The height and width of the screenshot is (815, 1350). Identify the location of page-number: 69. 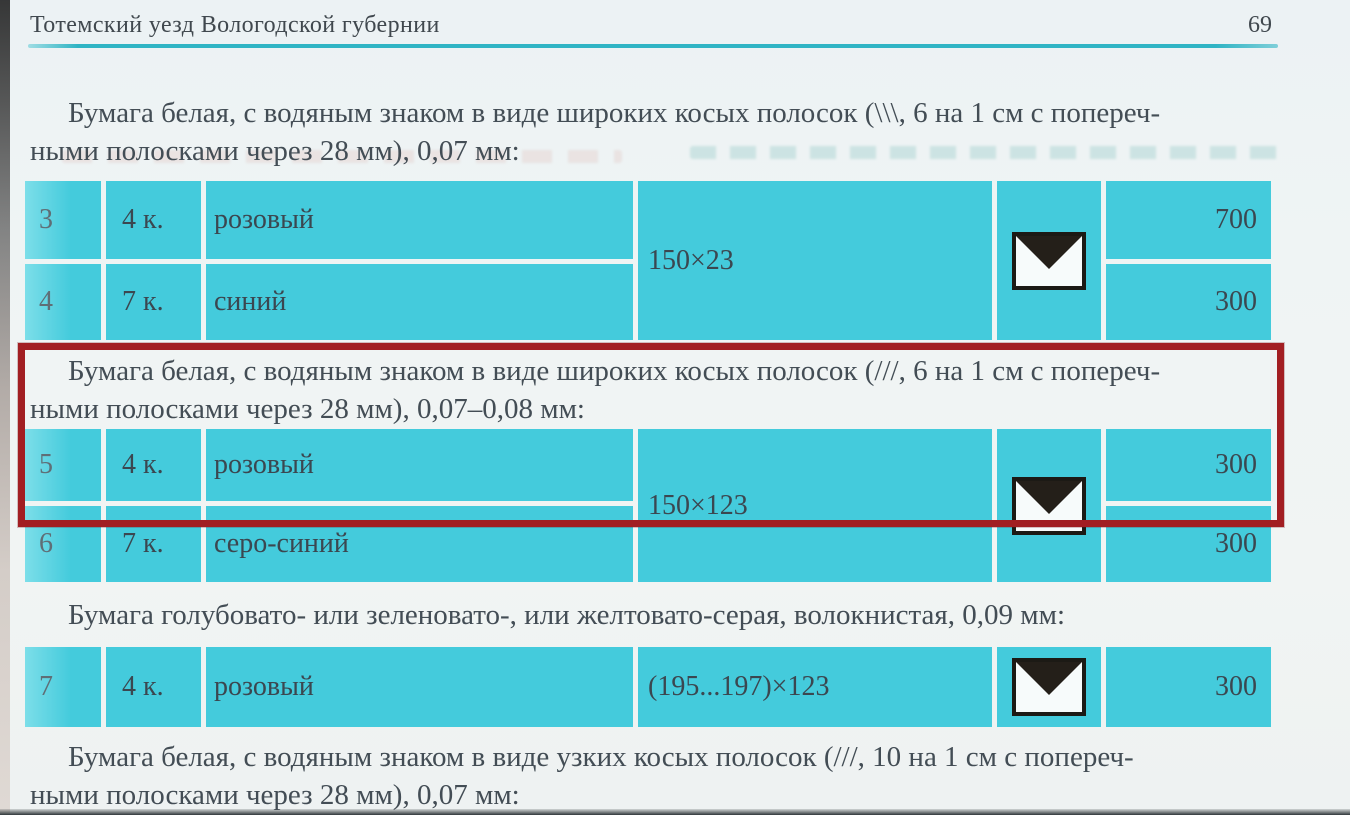
(1260, 25).